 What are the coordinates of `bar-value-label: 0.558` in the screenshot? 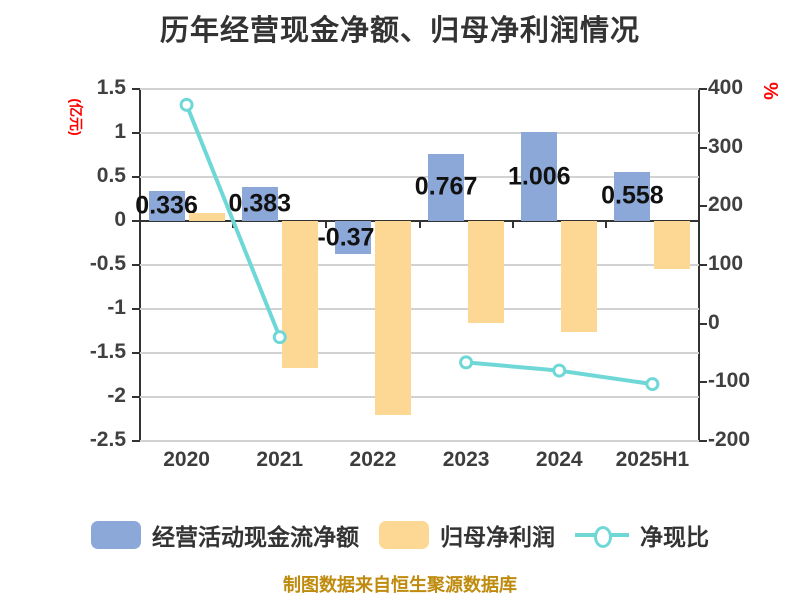 It's located at (632, 195).